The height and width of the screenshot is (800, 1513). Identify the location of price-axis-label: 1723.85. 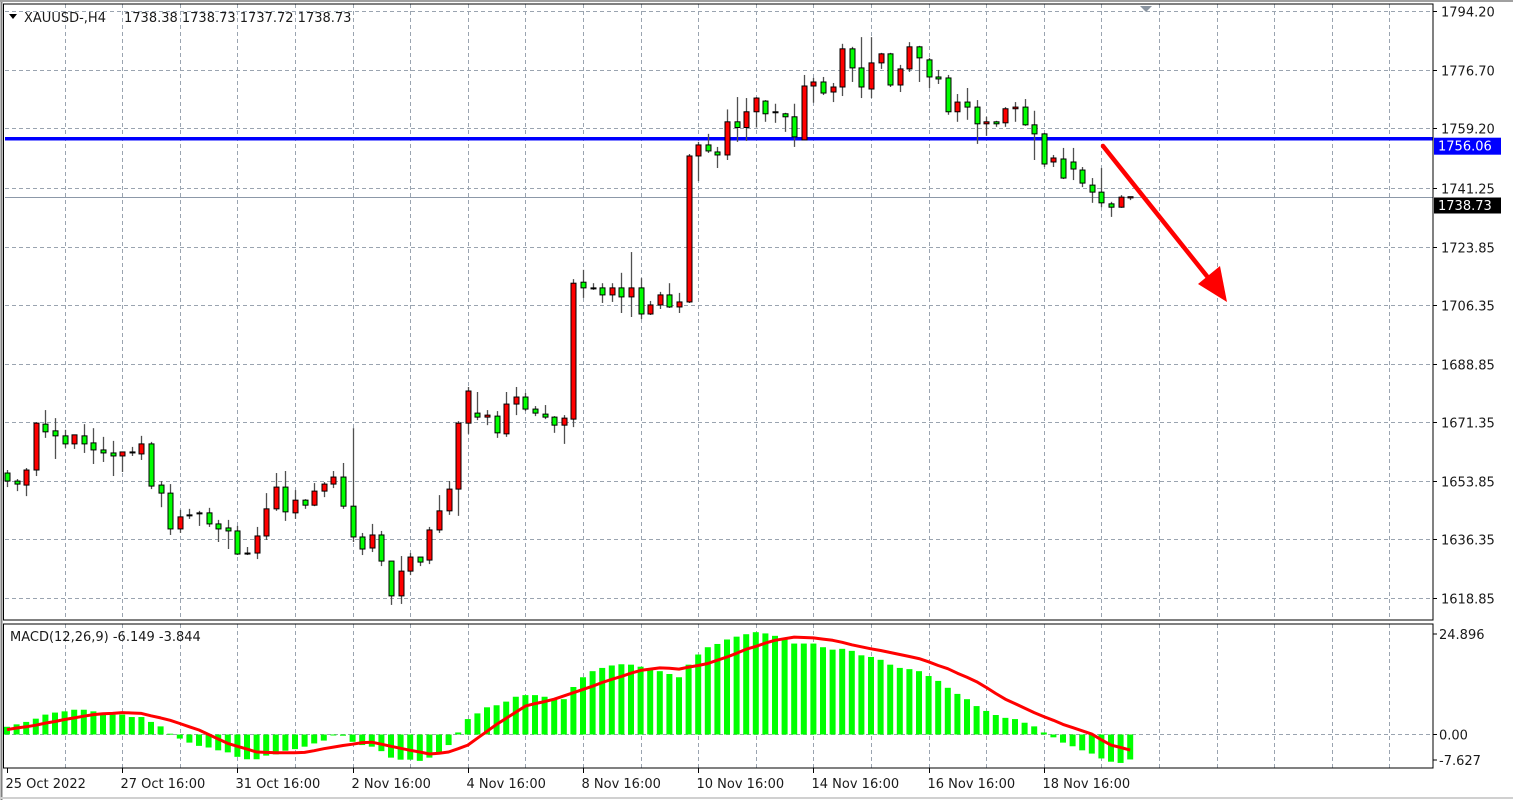
(1468, 249).